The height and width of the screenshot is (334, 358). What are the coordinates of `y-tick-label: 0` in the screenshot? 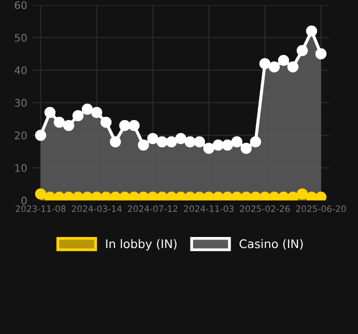 It's located at (24, 200).